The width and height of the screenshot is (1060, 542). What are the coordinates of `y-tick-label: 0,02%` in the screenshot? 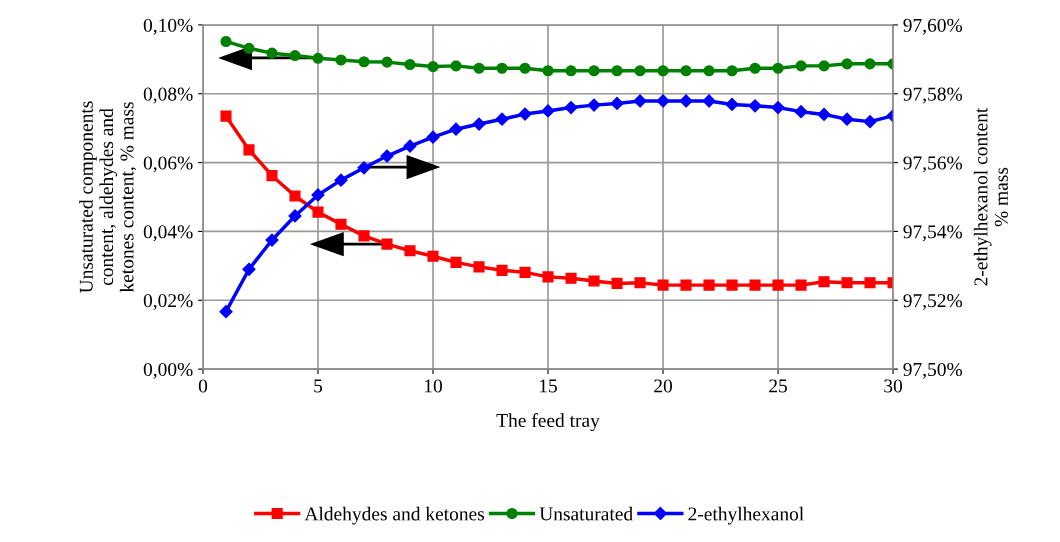 It's located at (168, 302).